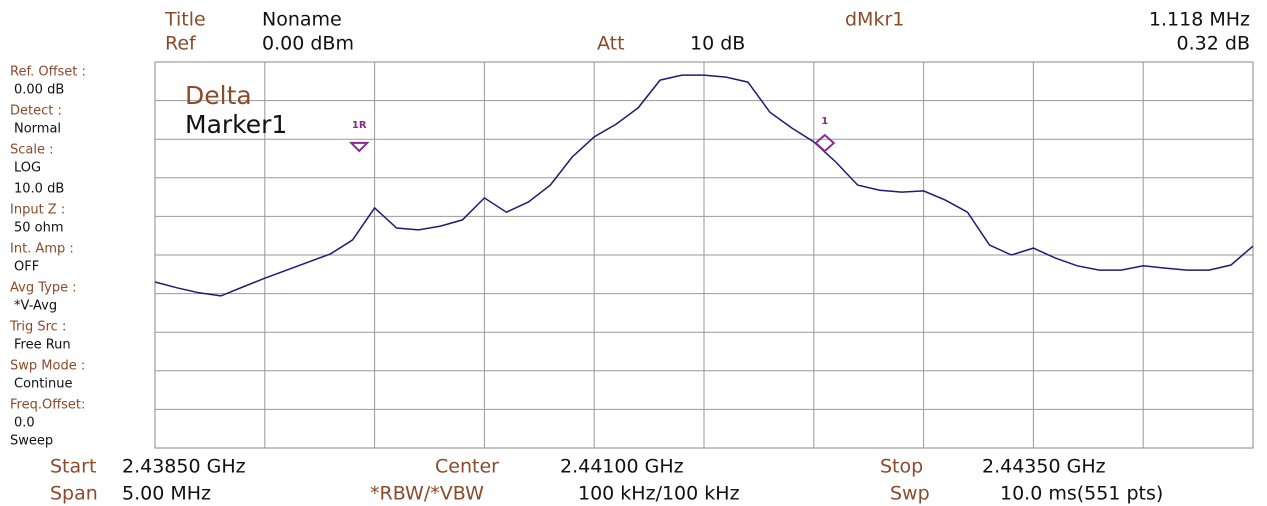 This screenshot has height=506, width=1267. I want to click on ref-value: 0.00 dBm, so click(308, 44).